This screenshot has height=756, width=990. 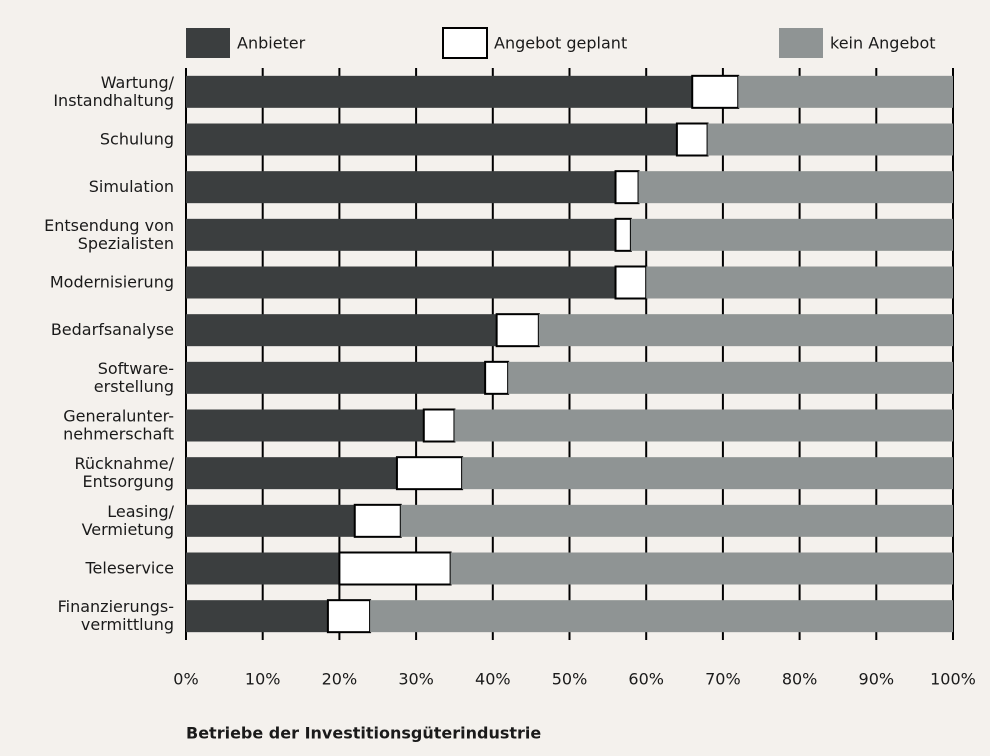 I want to click on y-tick-label: Generalunter-nehmerschaft, so click(x=118, y=424).